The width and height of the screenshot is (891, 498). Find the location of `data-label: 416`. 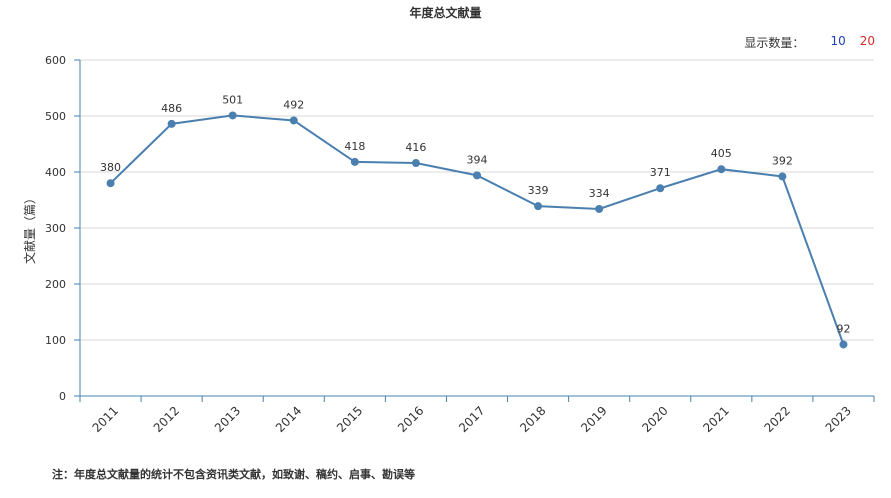

data-label: 416 is located at coordinates (415, 147).